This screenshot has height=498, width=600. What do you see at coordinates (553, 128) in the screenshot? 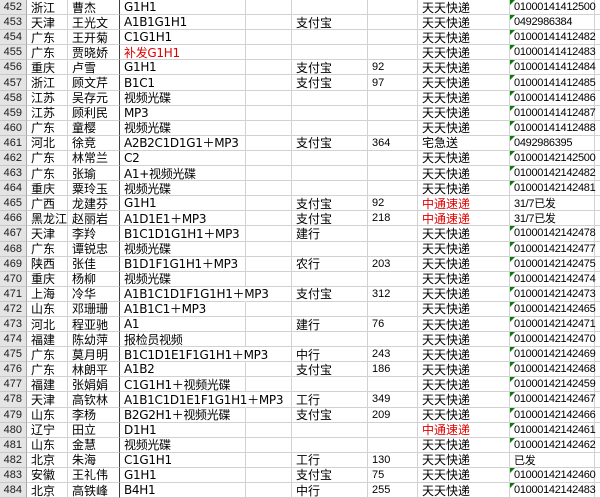
I see `cell-tracking-number: 01000141412488` at bounding box center [553, 128].